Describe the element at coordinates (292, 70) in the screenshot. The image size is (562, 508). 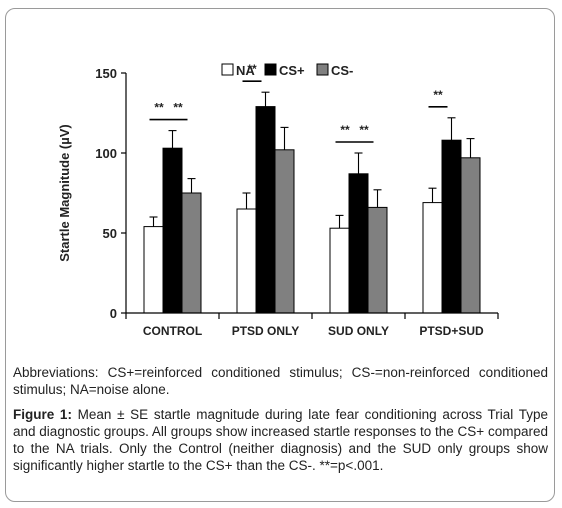
I see `legend-label: CS+` at that location.